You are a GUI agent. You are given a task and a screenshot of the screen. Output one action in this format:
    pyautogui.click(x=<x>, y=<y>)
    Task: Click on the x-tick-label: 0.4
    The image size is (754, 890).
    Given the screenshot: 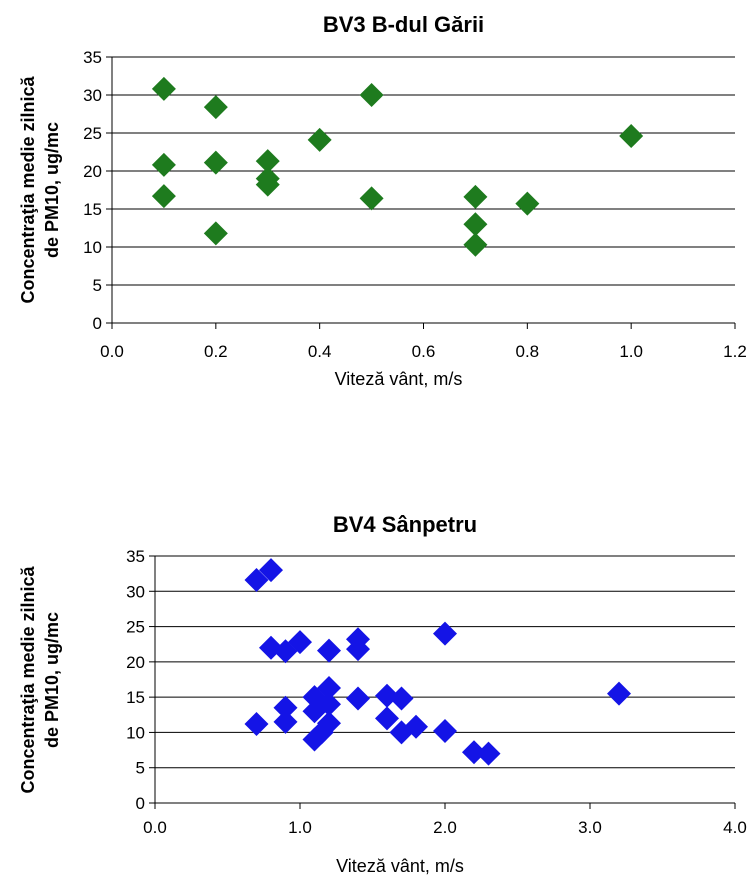 What is the action you would take?
    pyautogui.click(x=320, y=351)
    